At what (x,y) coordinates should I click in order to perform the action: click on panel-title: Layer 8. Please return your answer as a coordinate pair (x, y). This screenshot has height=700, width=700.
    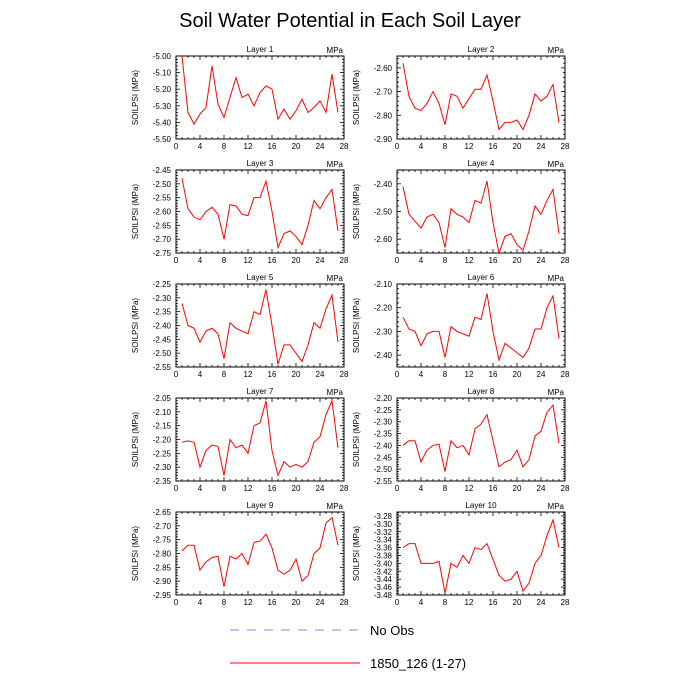
    Looking at the image, I should click on (481, 391).